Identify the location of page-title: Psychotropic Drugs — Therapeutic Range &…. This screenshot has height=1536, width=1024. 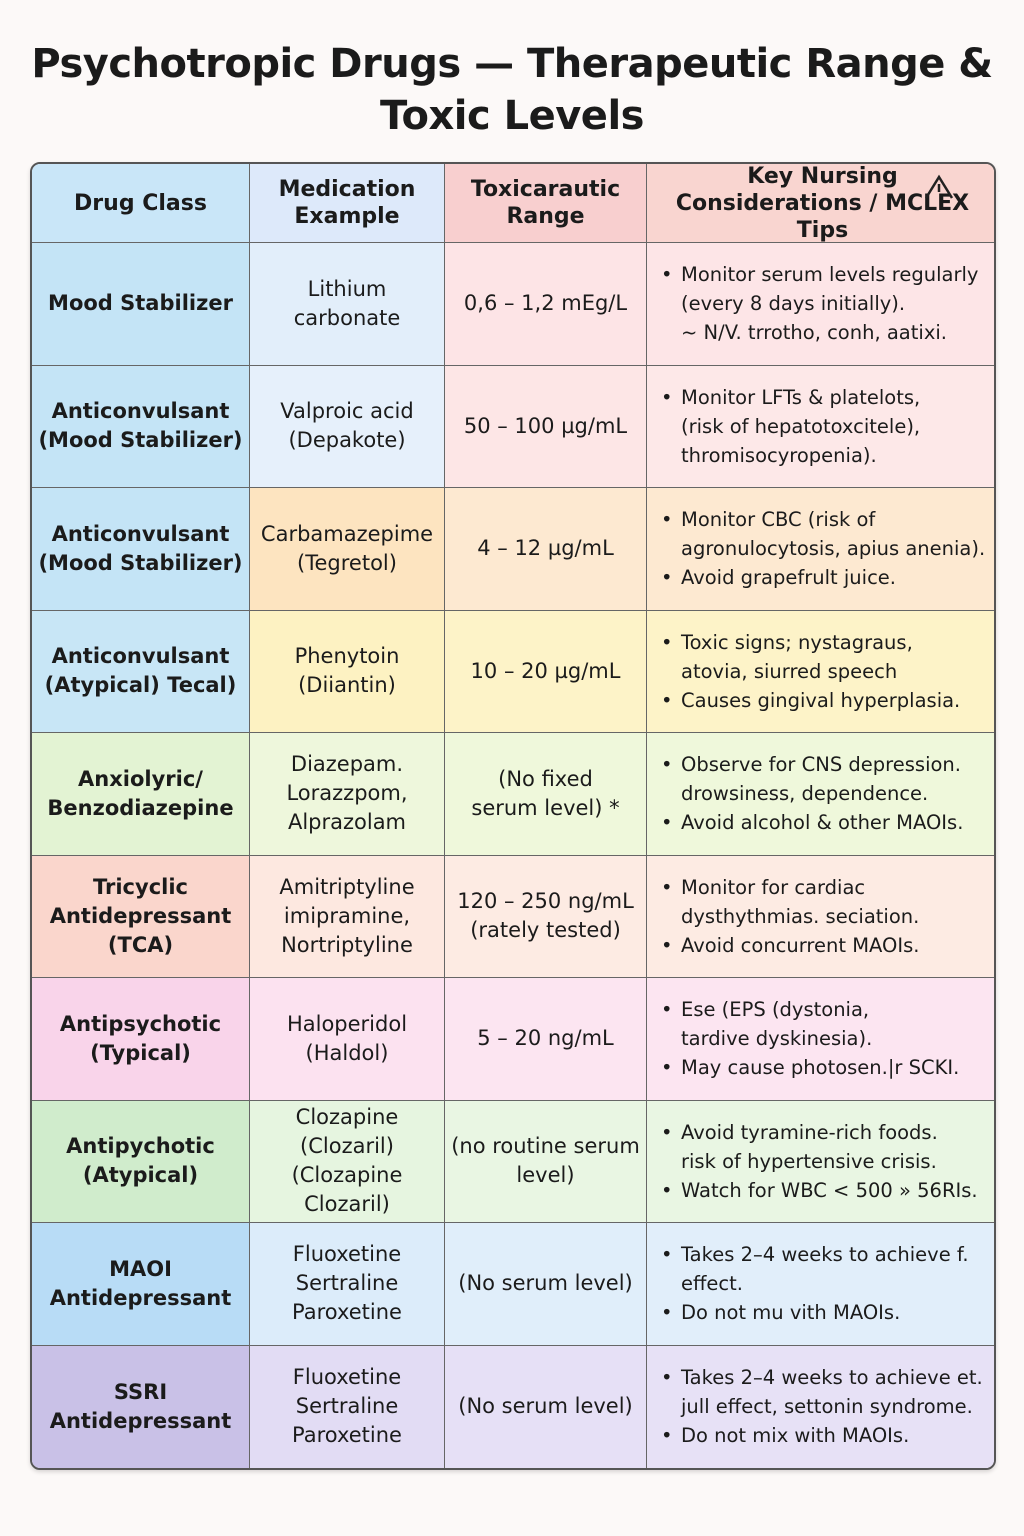
(512, 90).